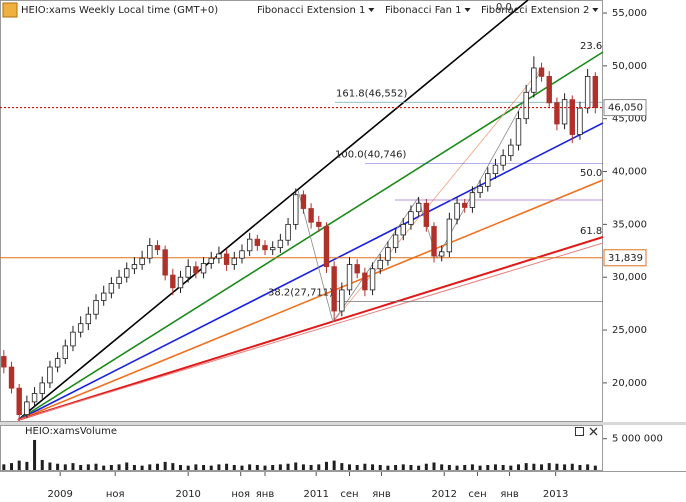 The width and height of the screenshot is (686, 502). What do you see at coordinates (372, 93) in the screenshot?
I see `fib-level-label: 161.8(46,552)` at bounding box center [372, 93].